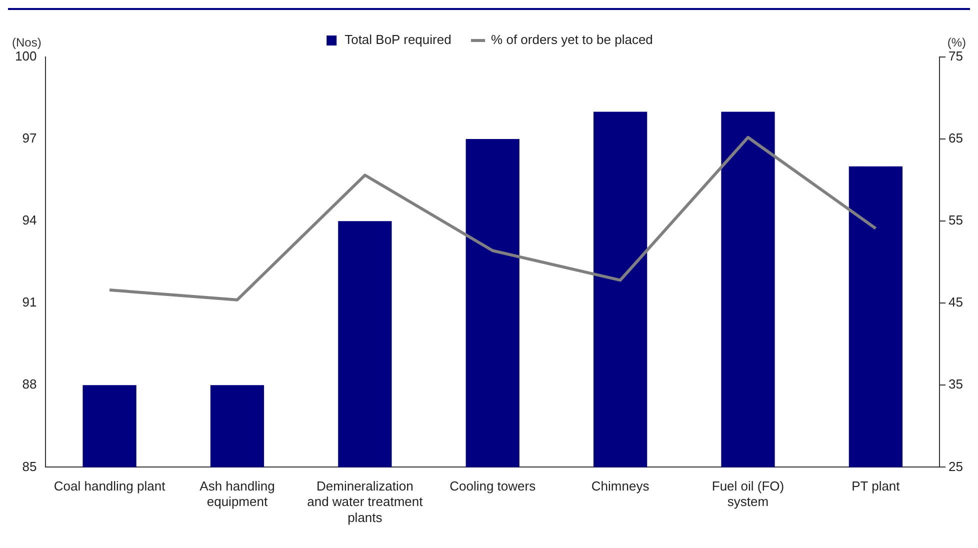  Describe the element at coordinates (956, 138) in the screenshot. I see `y2-tick-label: 65` at that location.